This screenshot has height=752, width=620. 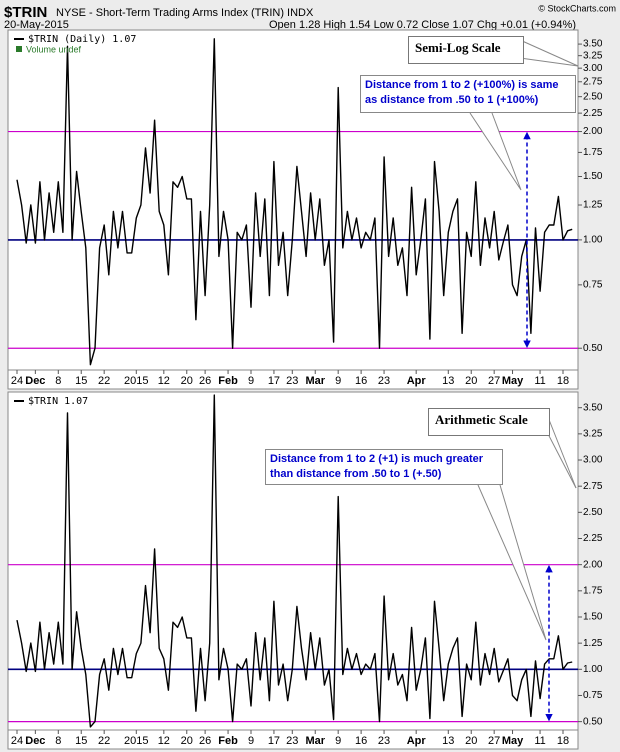 I want to click on note-pointer, so click(x=495, y=151).